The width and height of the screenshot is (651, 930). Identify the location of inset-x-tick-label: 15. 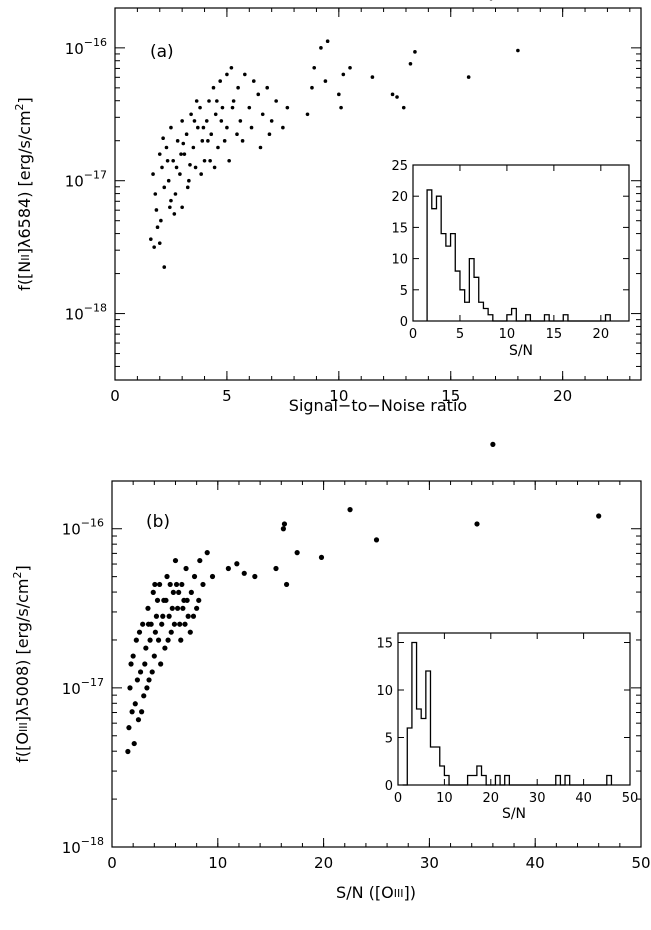
(554, 334).